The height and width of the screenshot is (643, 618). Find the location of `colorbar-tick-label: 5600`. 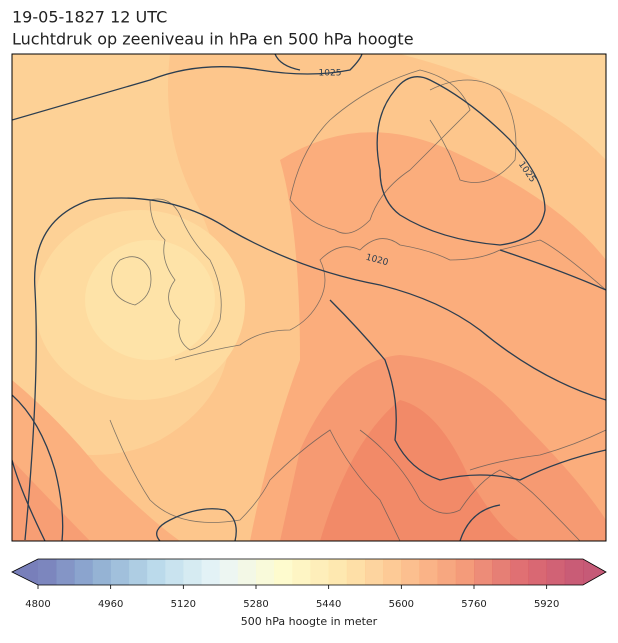

colorbar-tick-label: 5600 is located at coordinates (401, 604).